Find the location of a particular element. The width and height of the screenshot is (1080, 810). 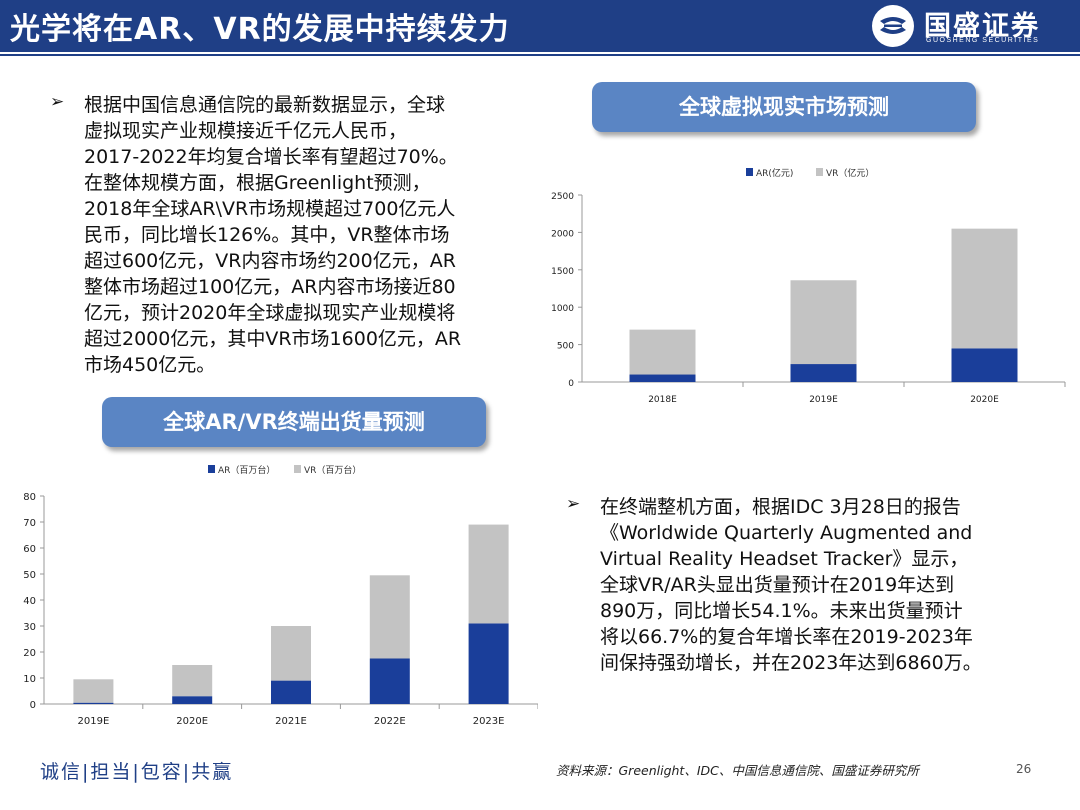

text-line: 890万，同比增长54.1%。未来出货量预计 is located at coordinates (781, 611).